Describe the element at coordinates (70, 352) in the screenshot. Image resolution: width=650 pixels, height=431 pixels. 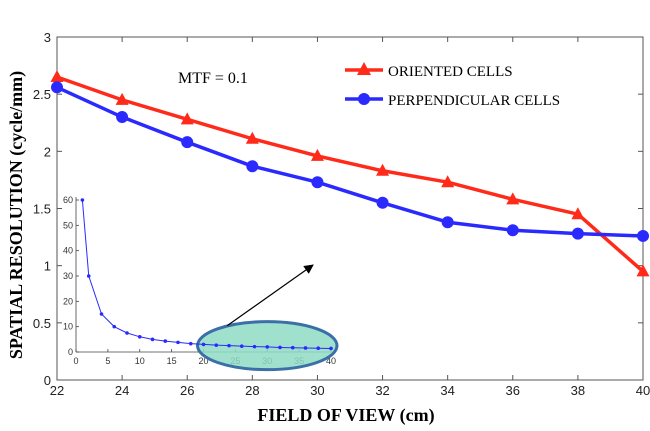
I see `inset-y-tick-label: 0` at that location.